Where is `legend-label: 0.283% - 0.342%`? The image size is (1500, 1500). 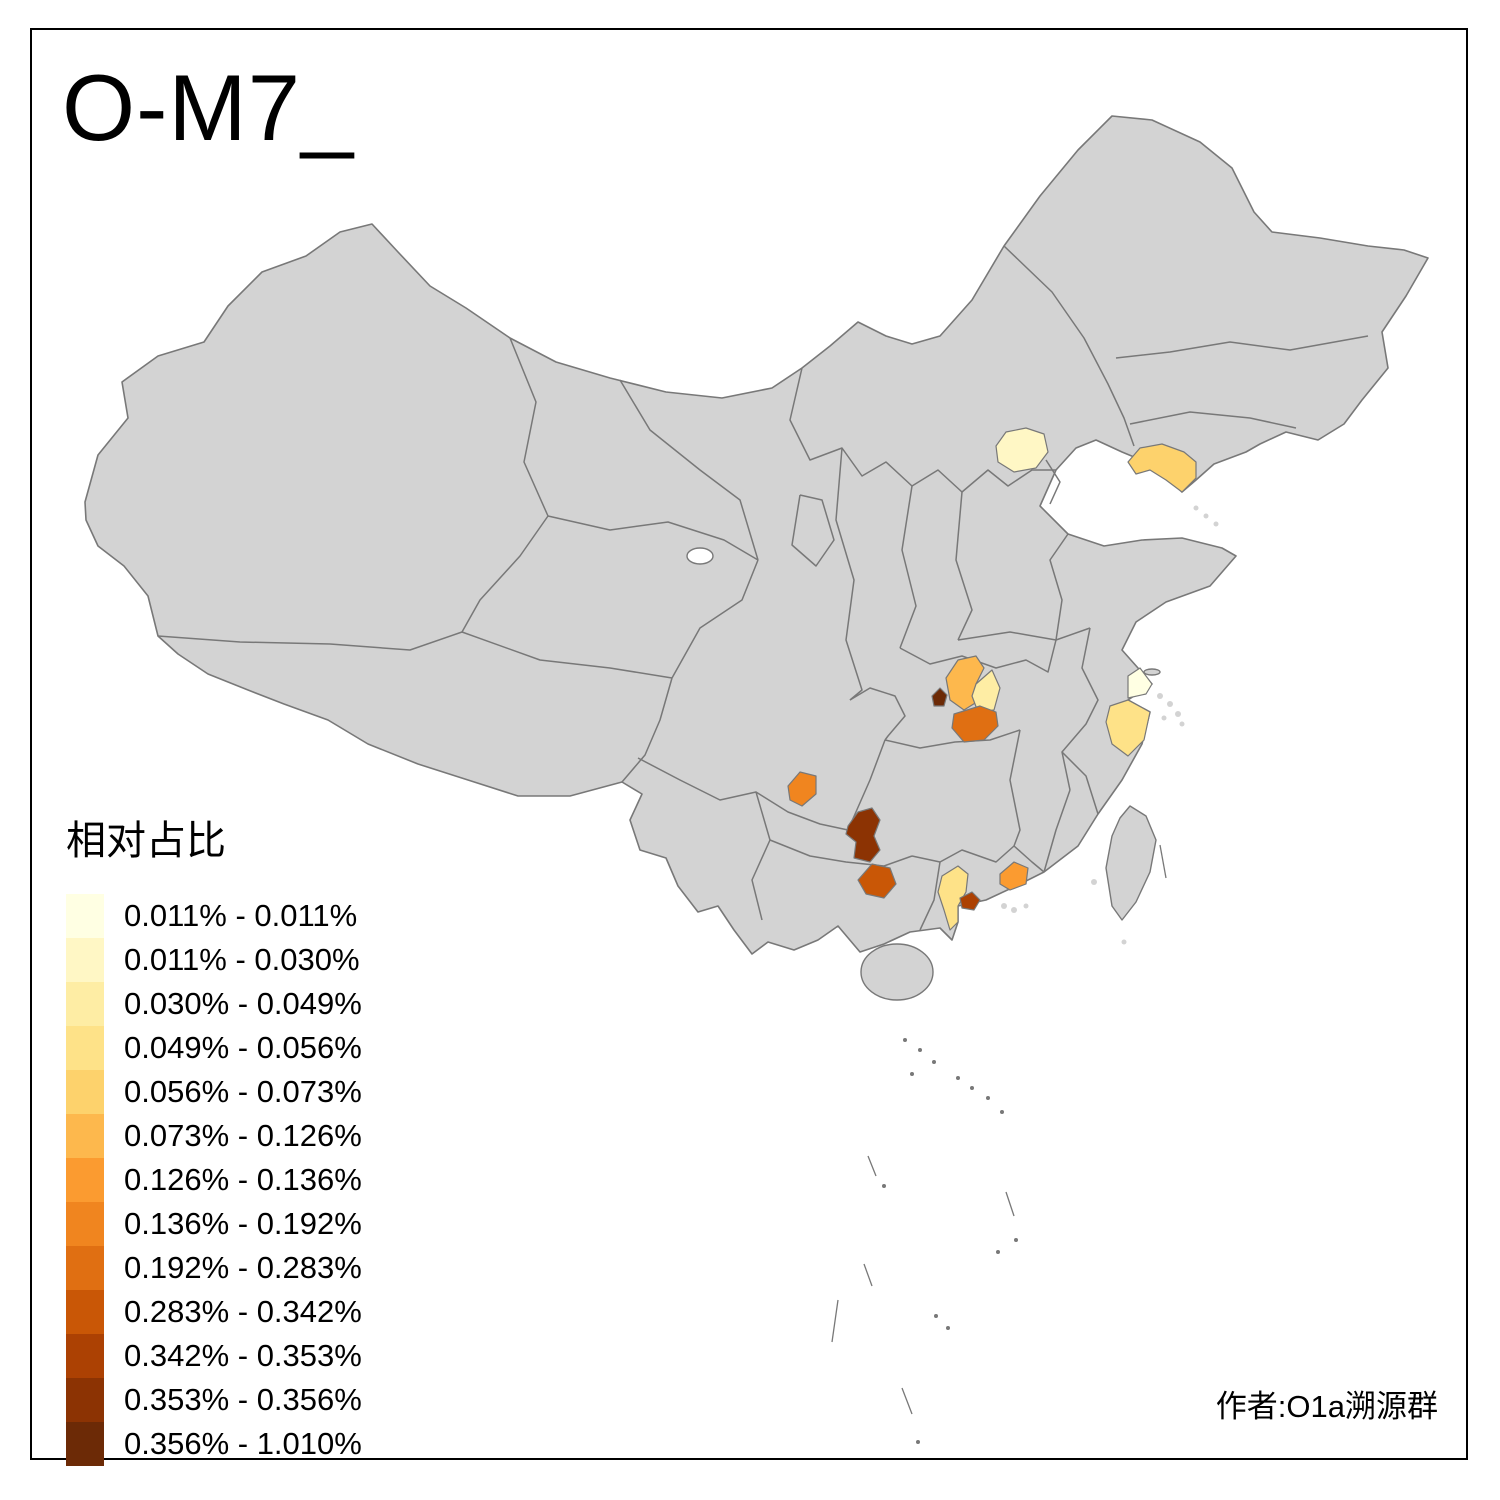 legend-label: 0.283% - 0.342% is located at coordinates (243, 1311).